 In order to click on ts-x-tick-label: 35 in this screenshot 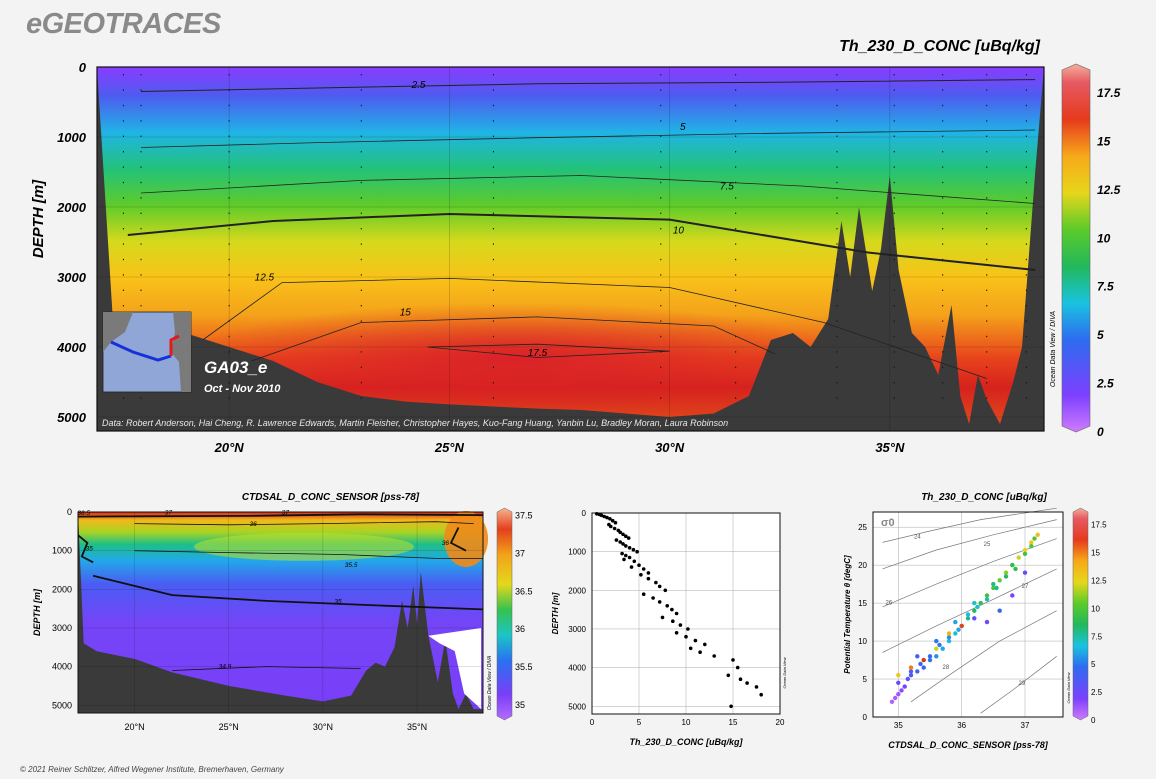, I will do `click(898, 725)`.